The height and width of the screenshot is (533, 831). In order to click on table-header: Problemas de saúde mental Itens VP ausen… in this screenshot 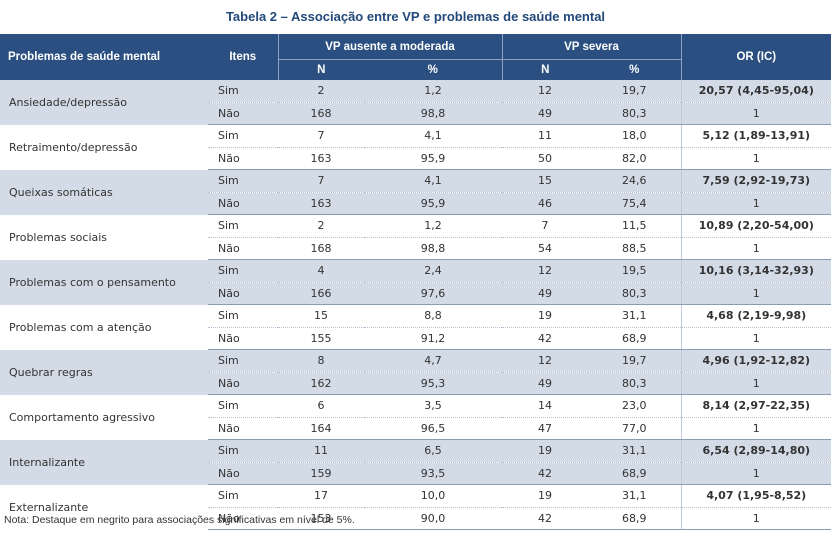, I will do `click(415, 57)`.